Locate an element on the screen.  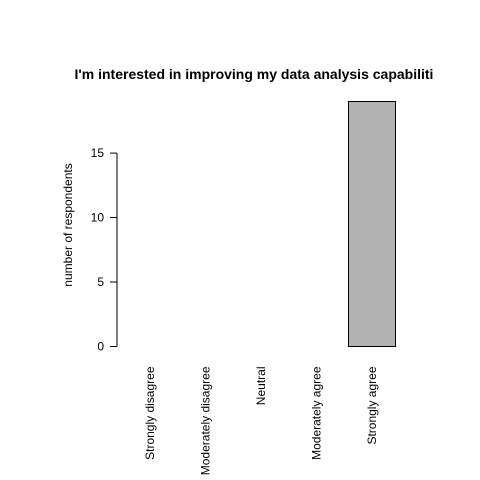
y-axis: 0 5 10 15 is located at coordinates (104, 250).